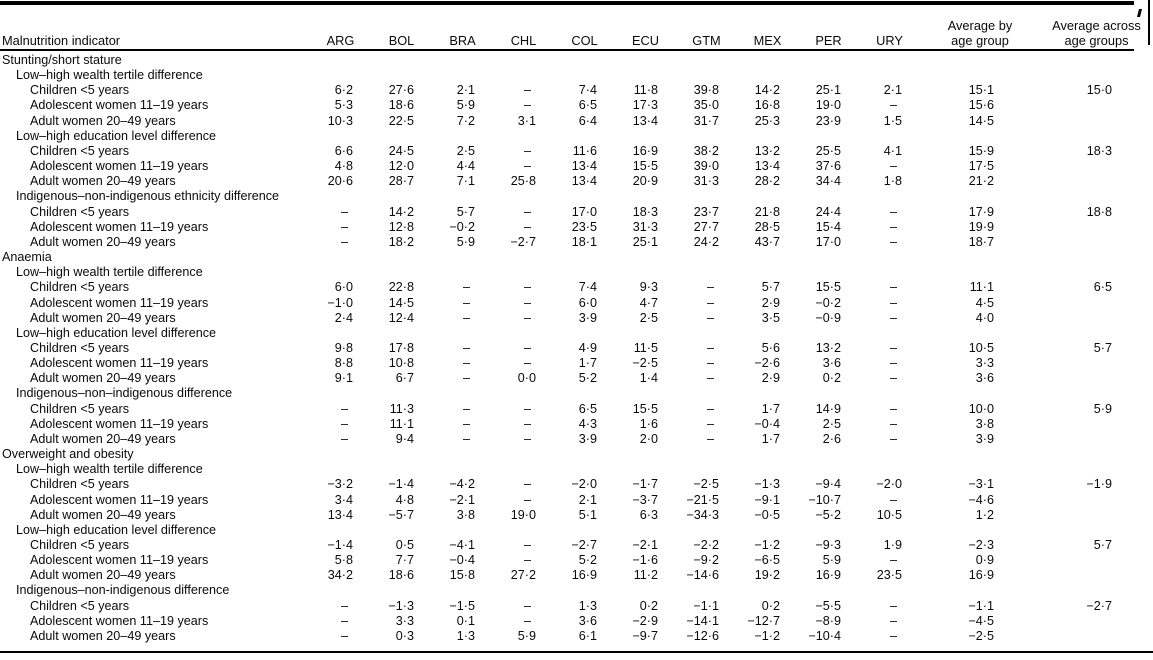 The image size is (1153, 660). Describe the element at coordinates (767, 181) in the screenshot. I see `value-cell: 28·2` at that location.